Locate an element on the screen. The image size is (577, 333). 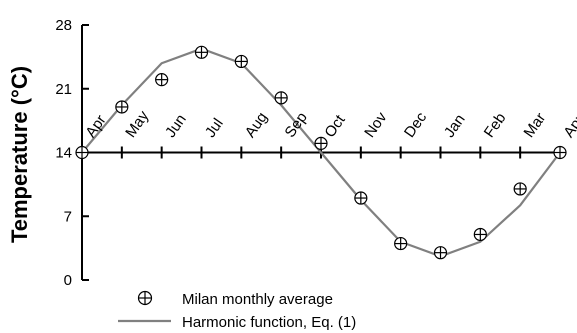
x-tick-label: May is located at coordinates (137, 123).